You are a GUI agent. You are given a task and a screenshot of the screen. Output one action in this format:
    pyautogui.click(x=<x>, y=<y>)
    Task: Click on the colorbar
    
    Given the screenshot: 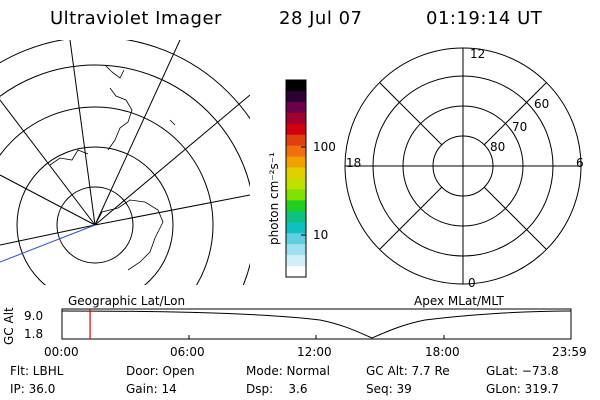 What is the action you would take?
    pyautogui.click(x=296, y=179)
    